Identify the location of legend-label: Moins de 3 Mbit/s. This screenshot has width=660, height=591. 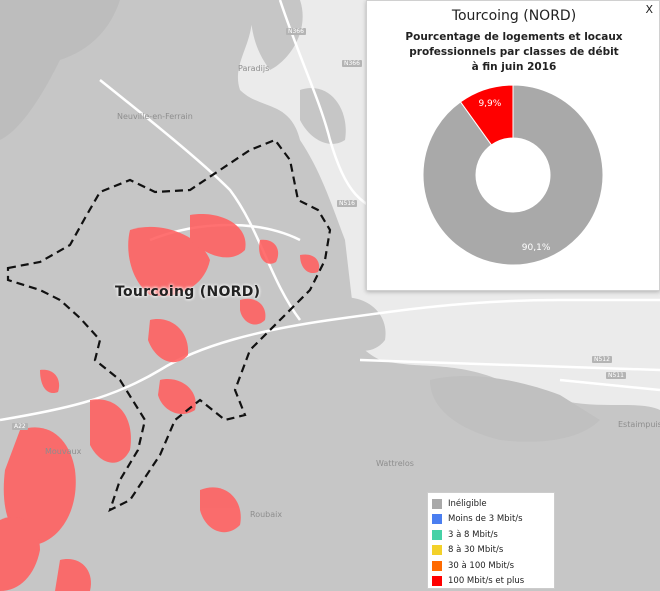
(485, 519).